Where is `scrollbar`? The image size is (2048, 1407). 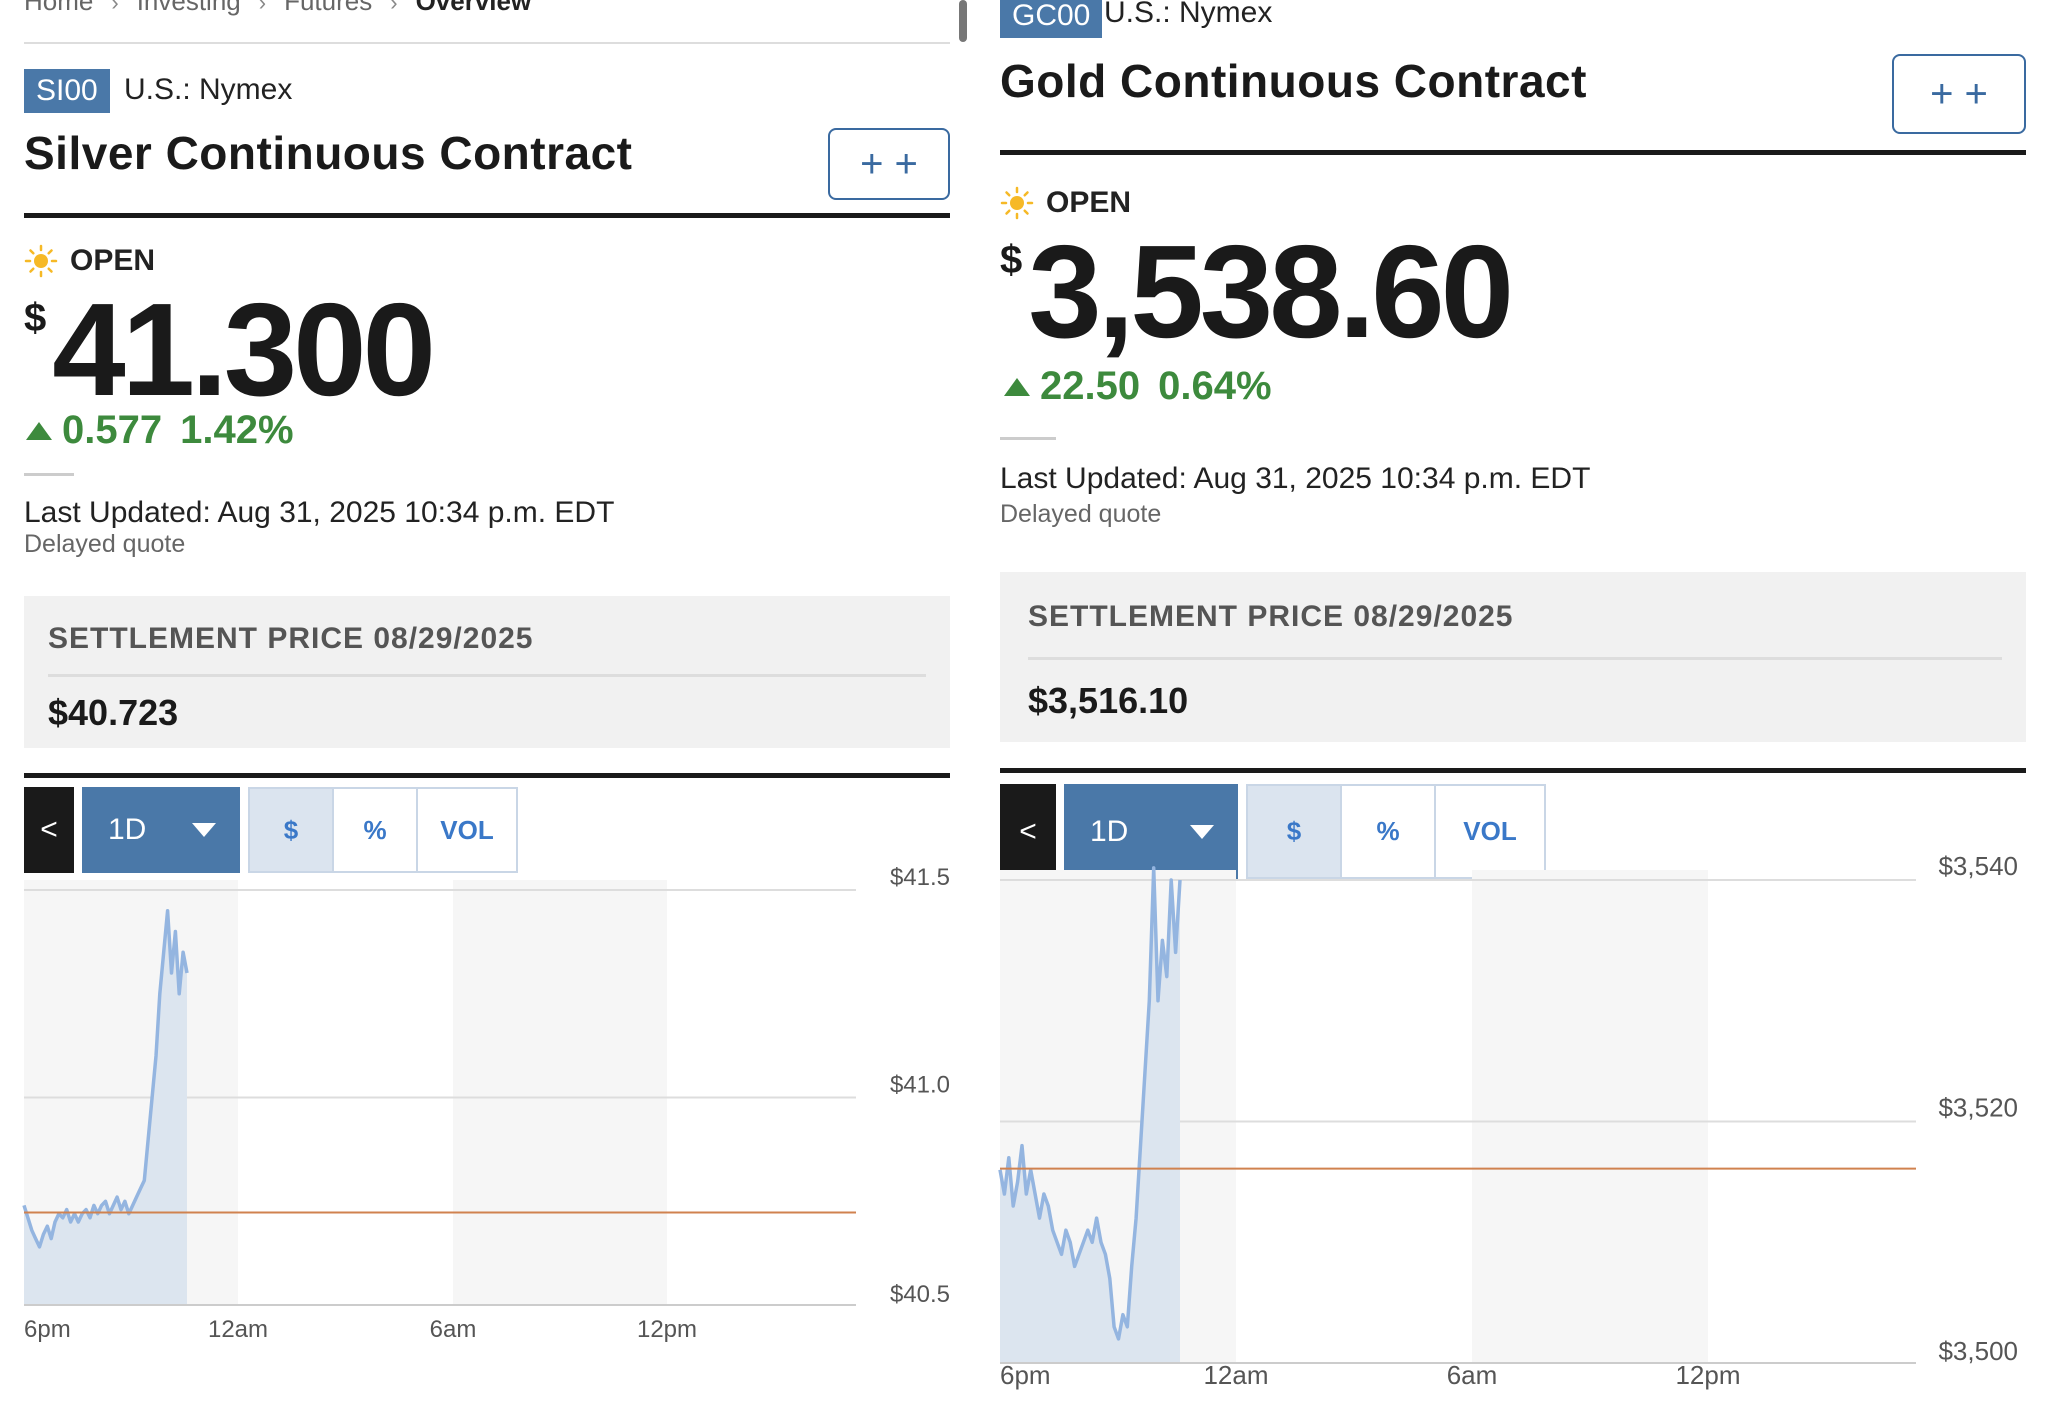
scrollbar is located at coordinates (963, 21).